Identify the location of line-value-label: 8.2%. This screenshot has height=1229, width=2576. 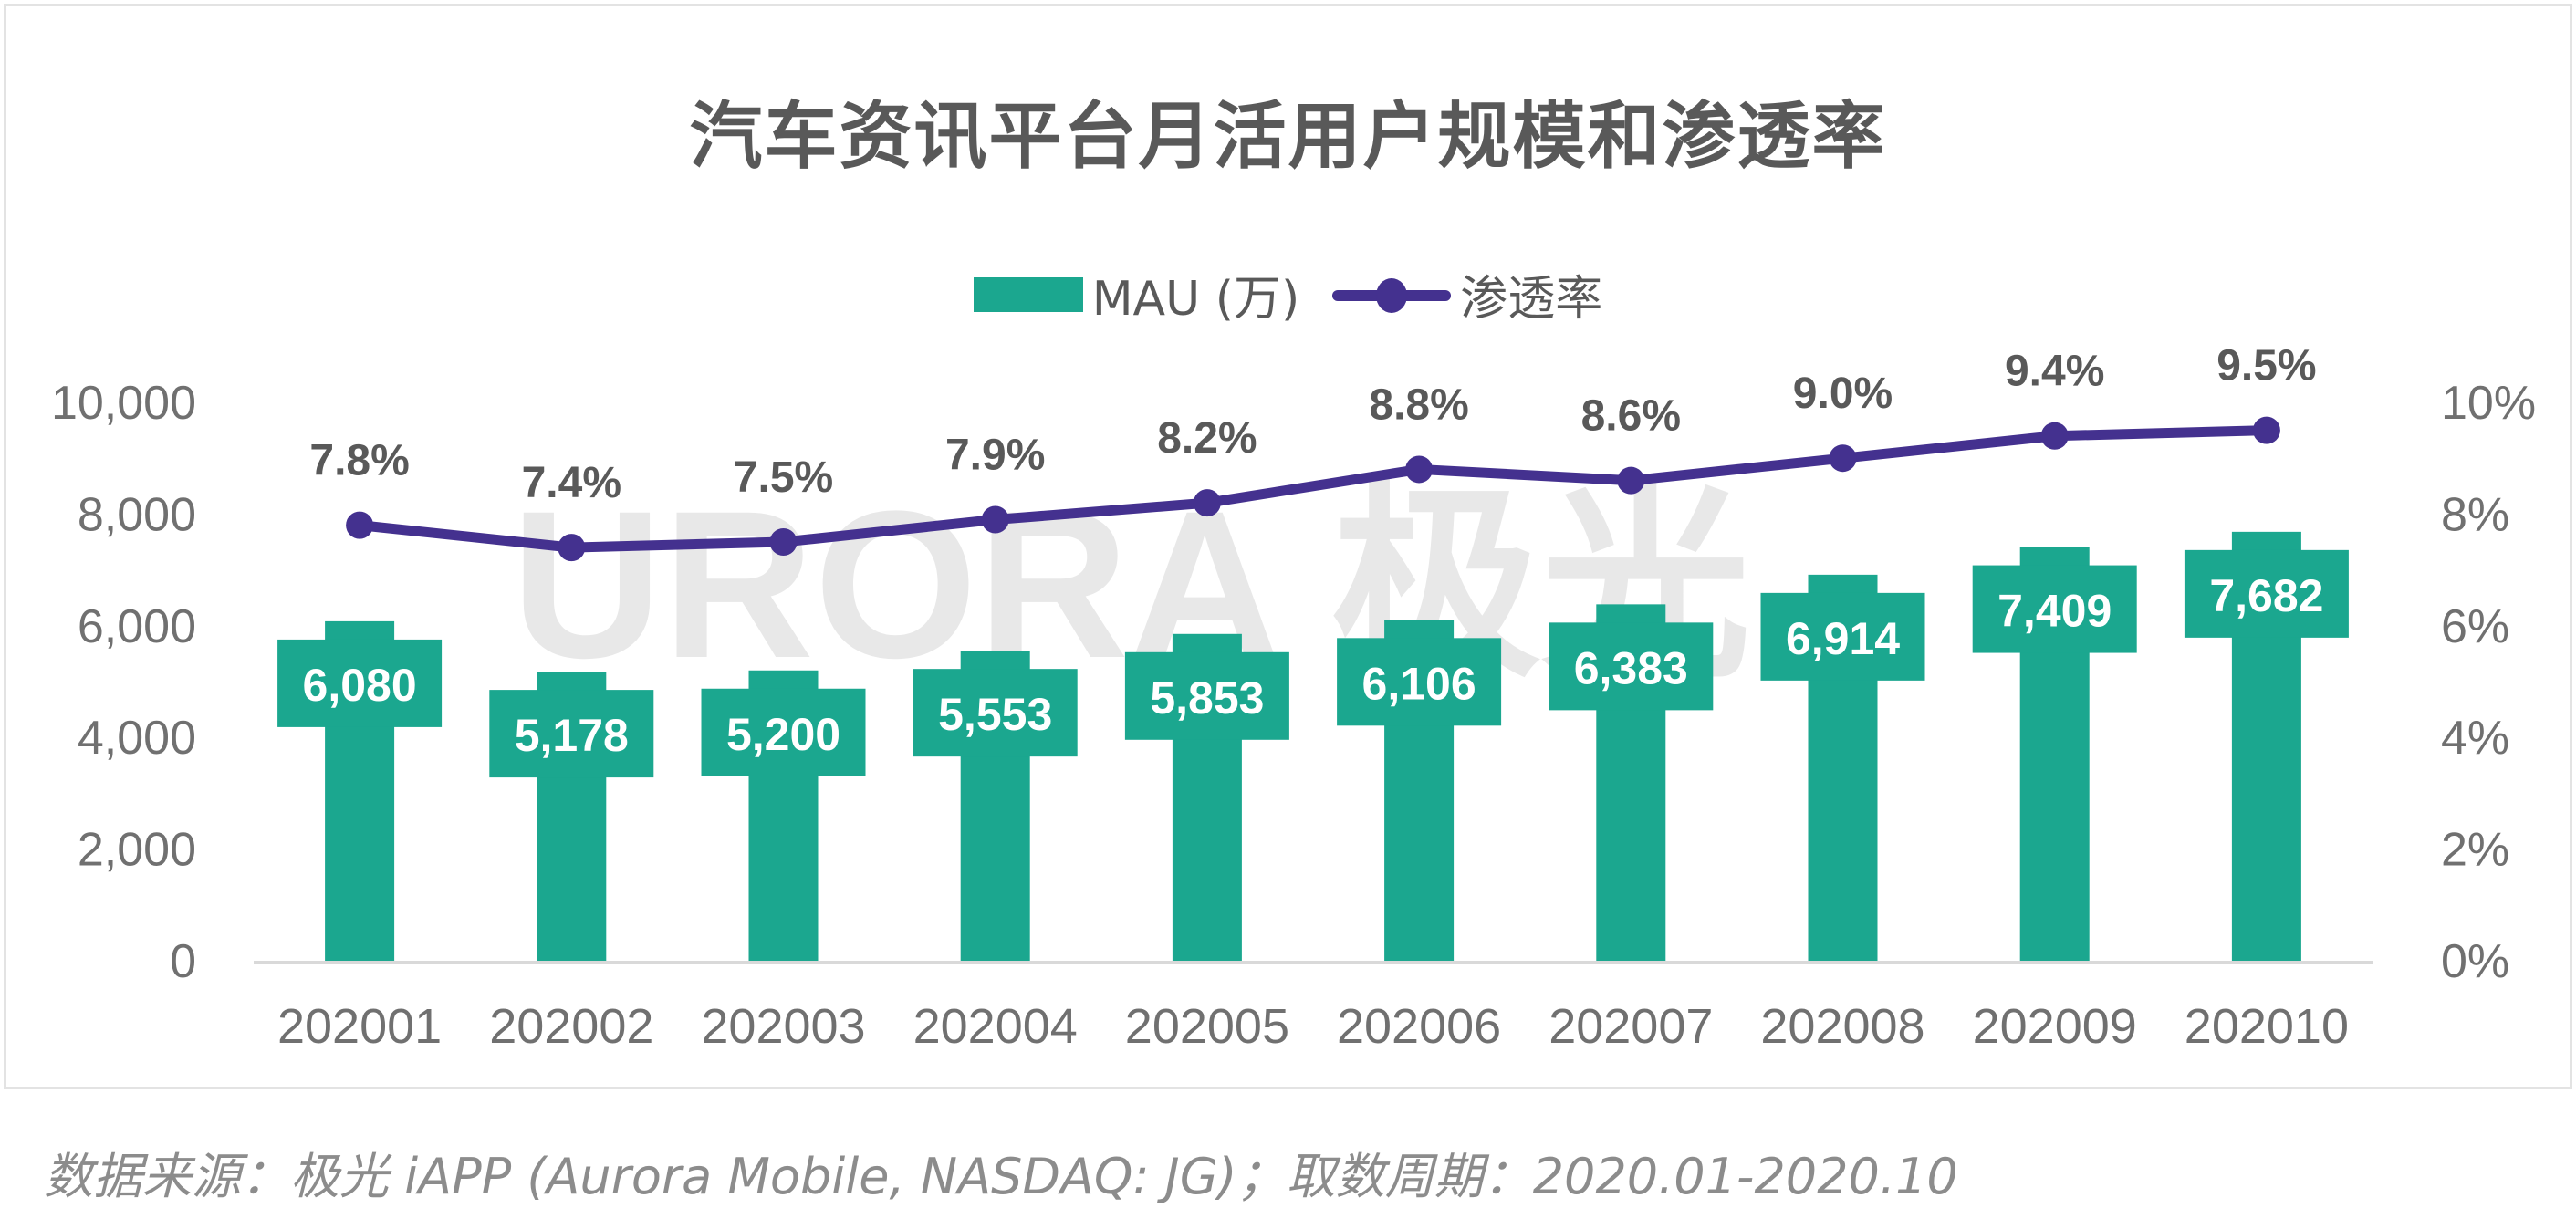
(1207, 438).